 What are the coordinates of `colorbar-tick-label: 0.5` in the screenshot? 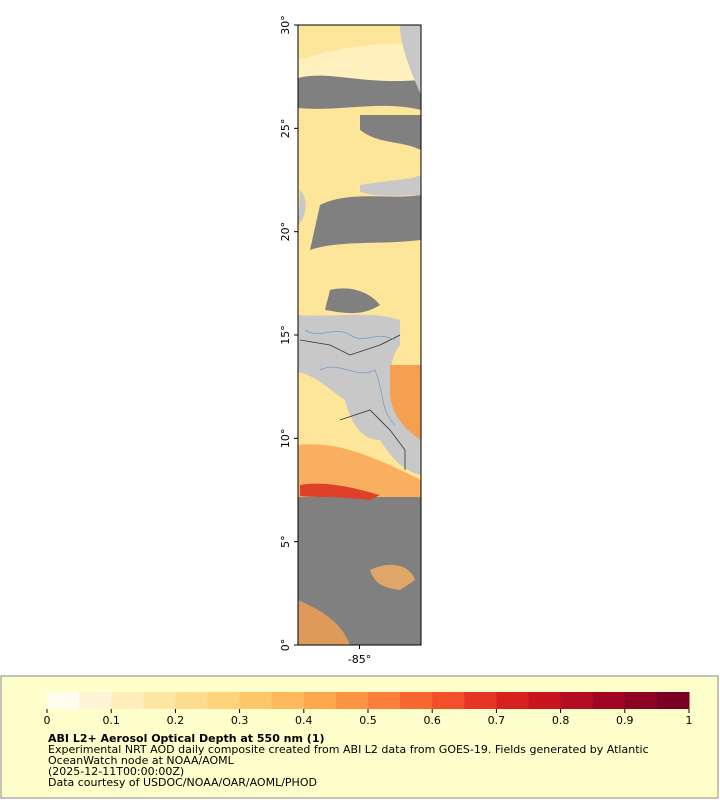 It's located at (368, 720).